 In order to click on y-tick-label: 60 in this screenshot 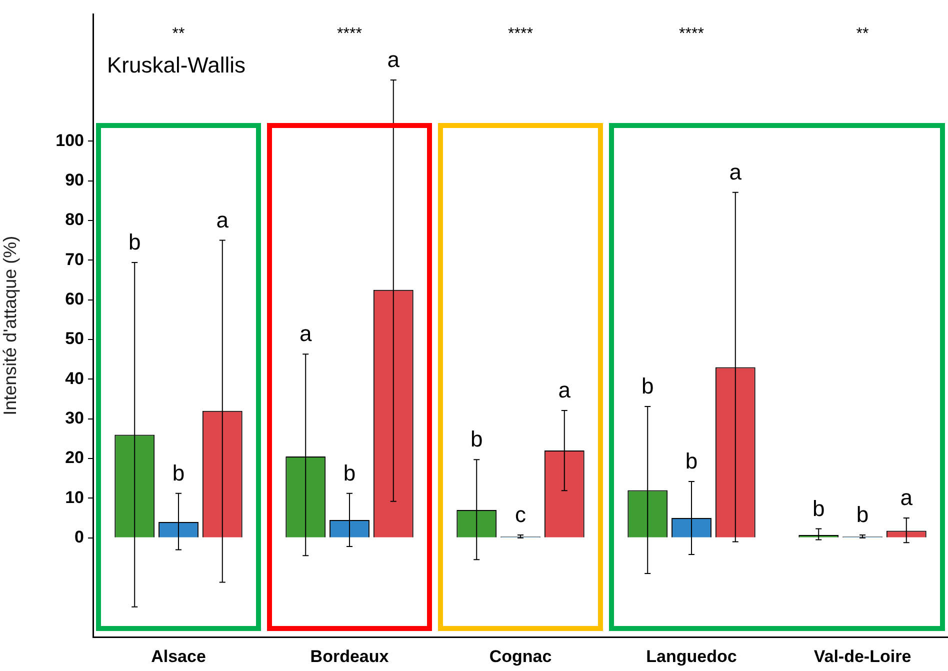, I will do `click(74, 299)`.